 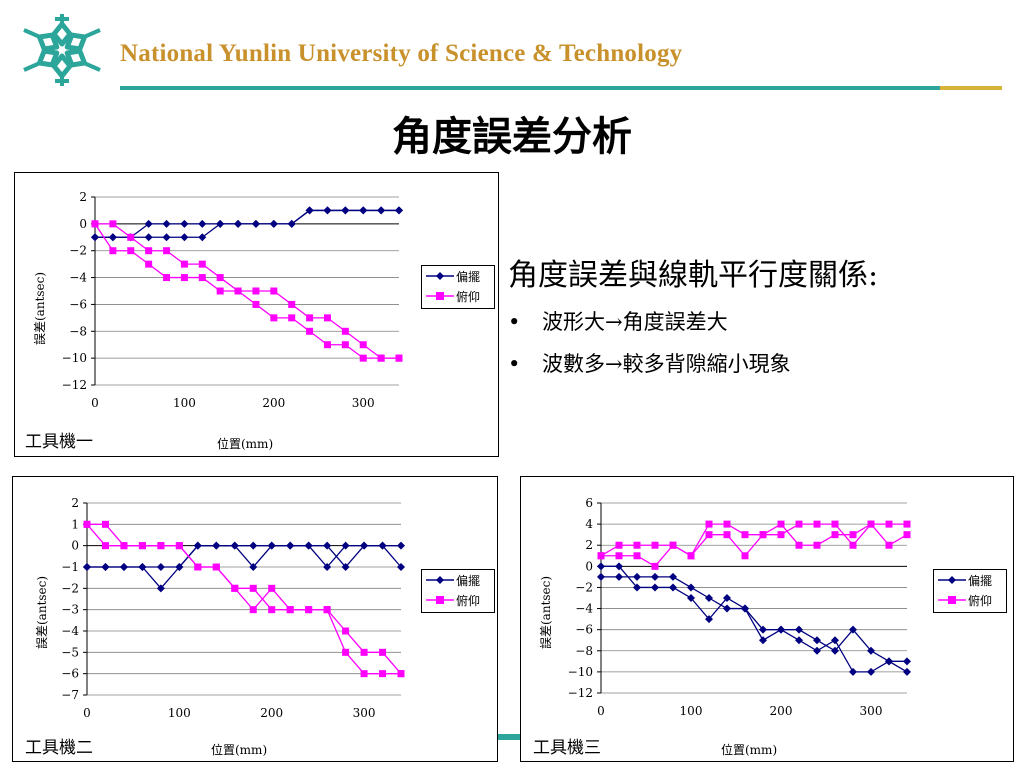 What do you see at coordinates (693, 363) in the screenshot?
I see `note-item: • 波數多→較多背隙縮小現象` at bounding box center [693, 363].